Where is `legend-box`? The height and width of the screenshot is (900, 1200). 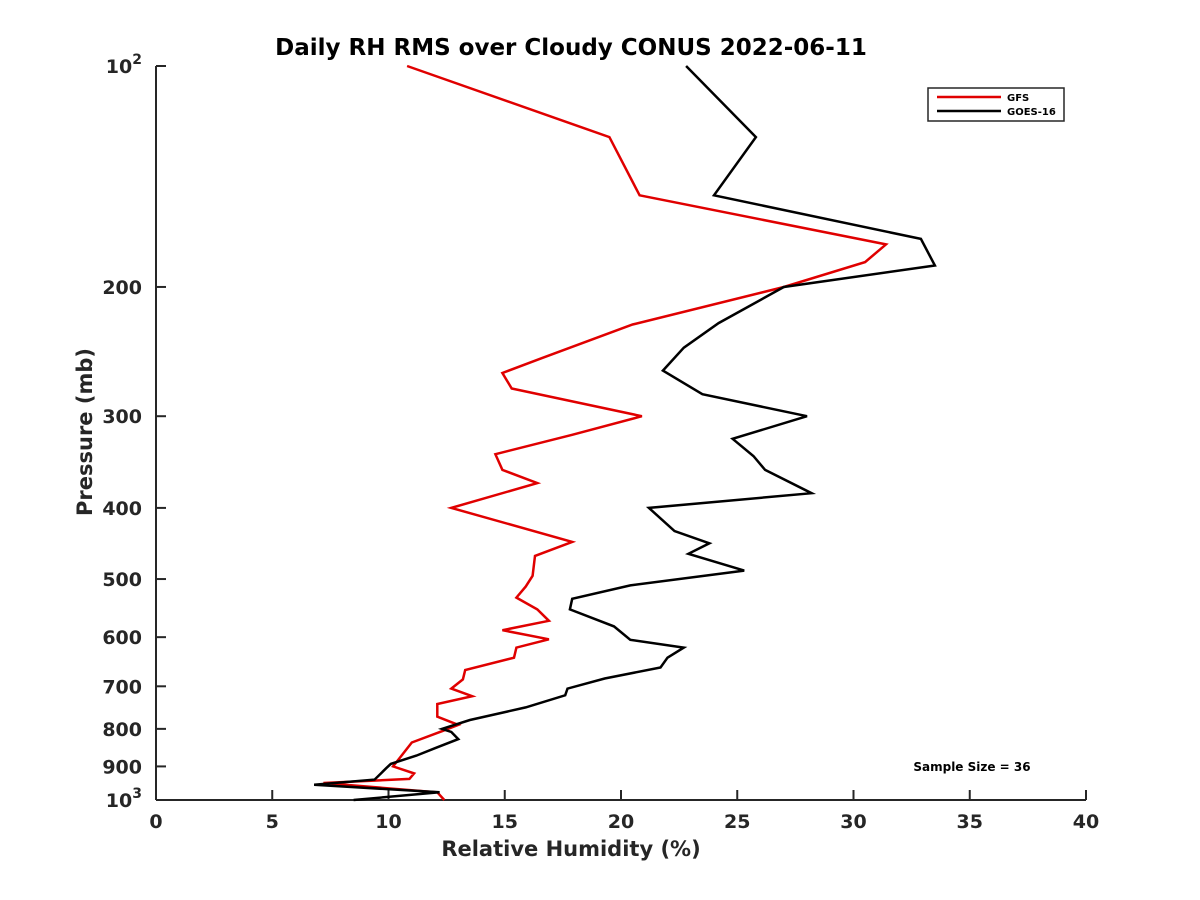 legend-box is located at coordinates (996, 104).